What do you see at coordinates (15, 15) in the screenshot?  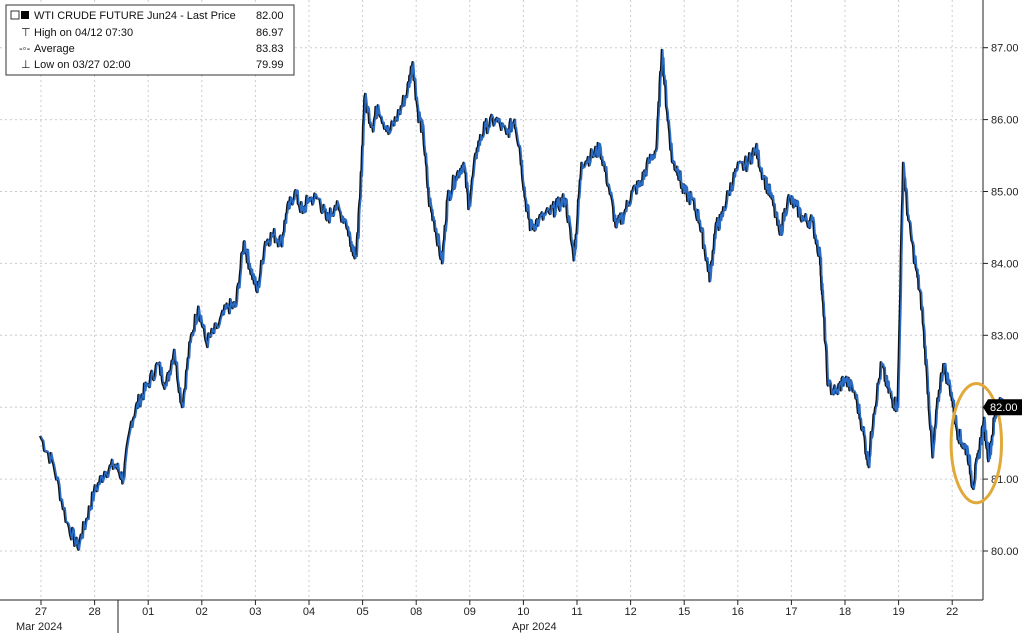 I see `legend-checkbox-icon` at bounding box center [15, 15].